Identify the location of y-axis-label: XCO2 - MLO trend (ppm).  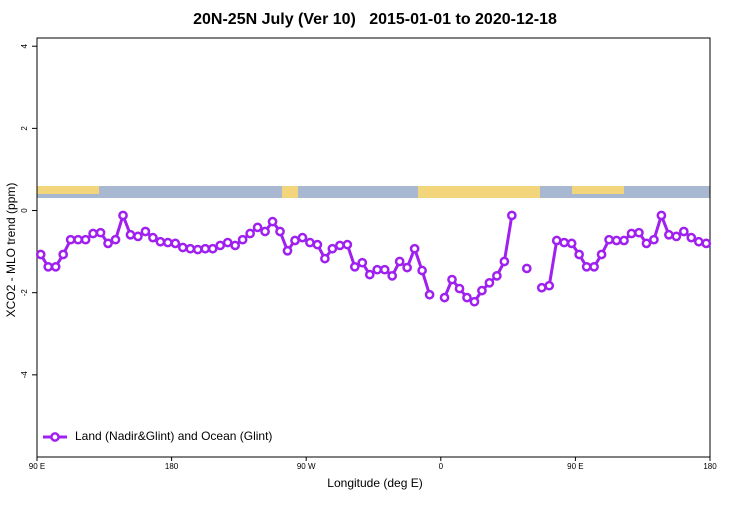
(11, 250).